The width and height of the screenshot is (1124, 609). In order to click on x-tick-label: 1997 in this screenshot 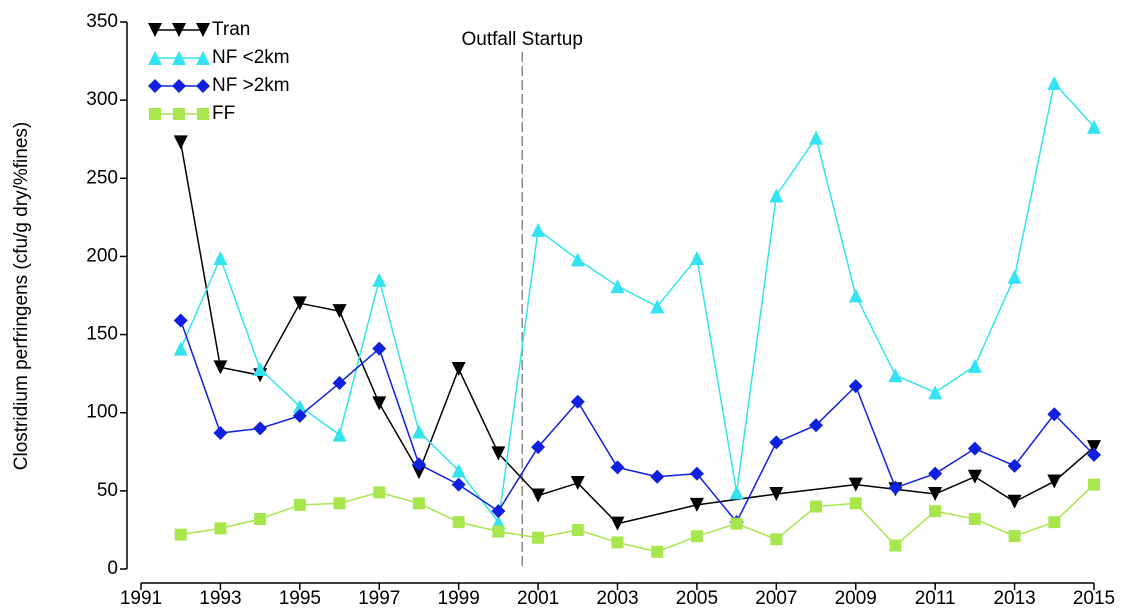, I will do `click(379, 598)`.